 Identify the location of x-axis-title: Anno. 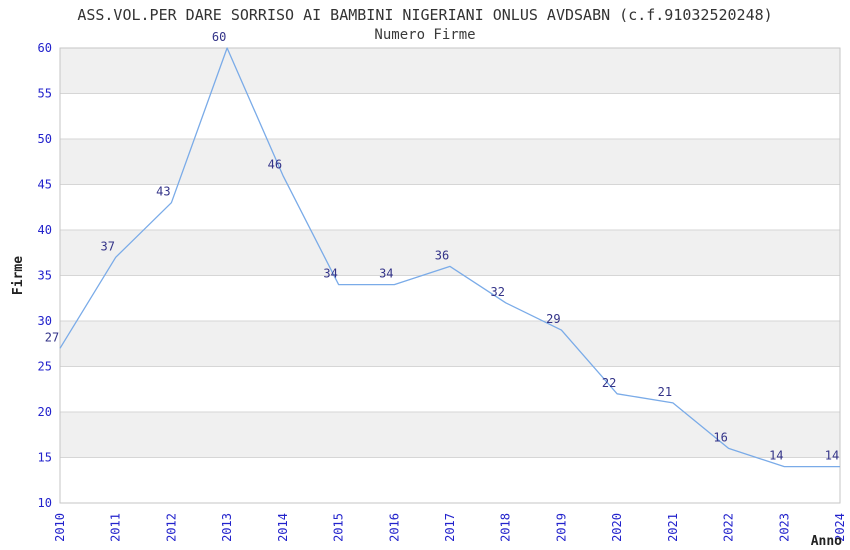
(826, 541).